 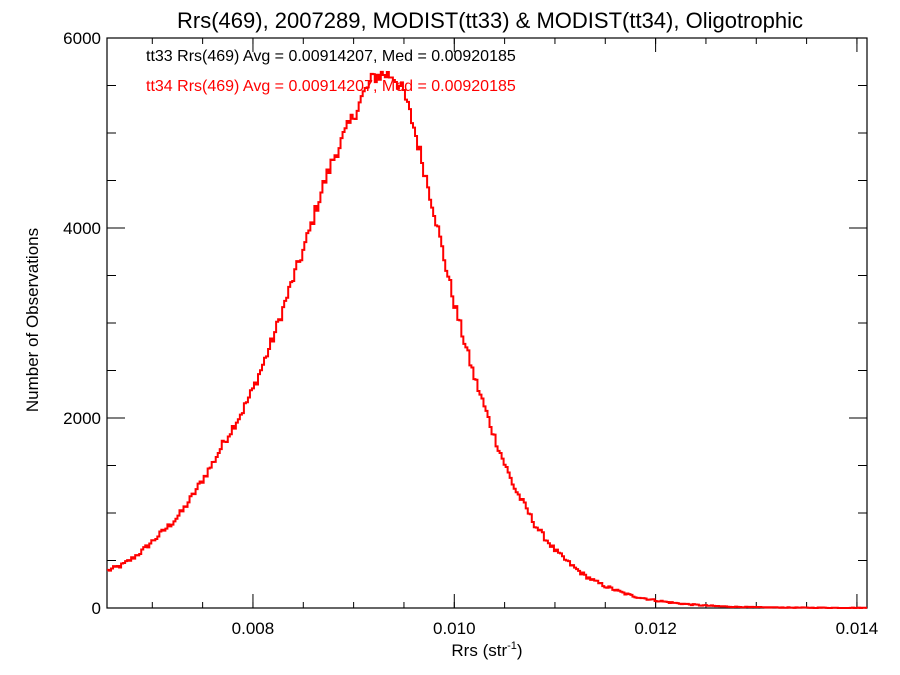 What do you see at coordinates (96, 608) in the screenshot?
I see `y-tick-label: 0` at bounding box center [96, 608].